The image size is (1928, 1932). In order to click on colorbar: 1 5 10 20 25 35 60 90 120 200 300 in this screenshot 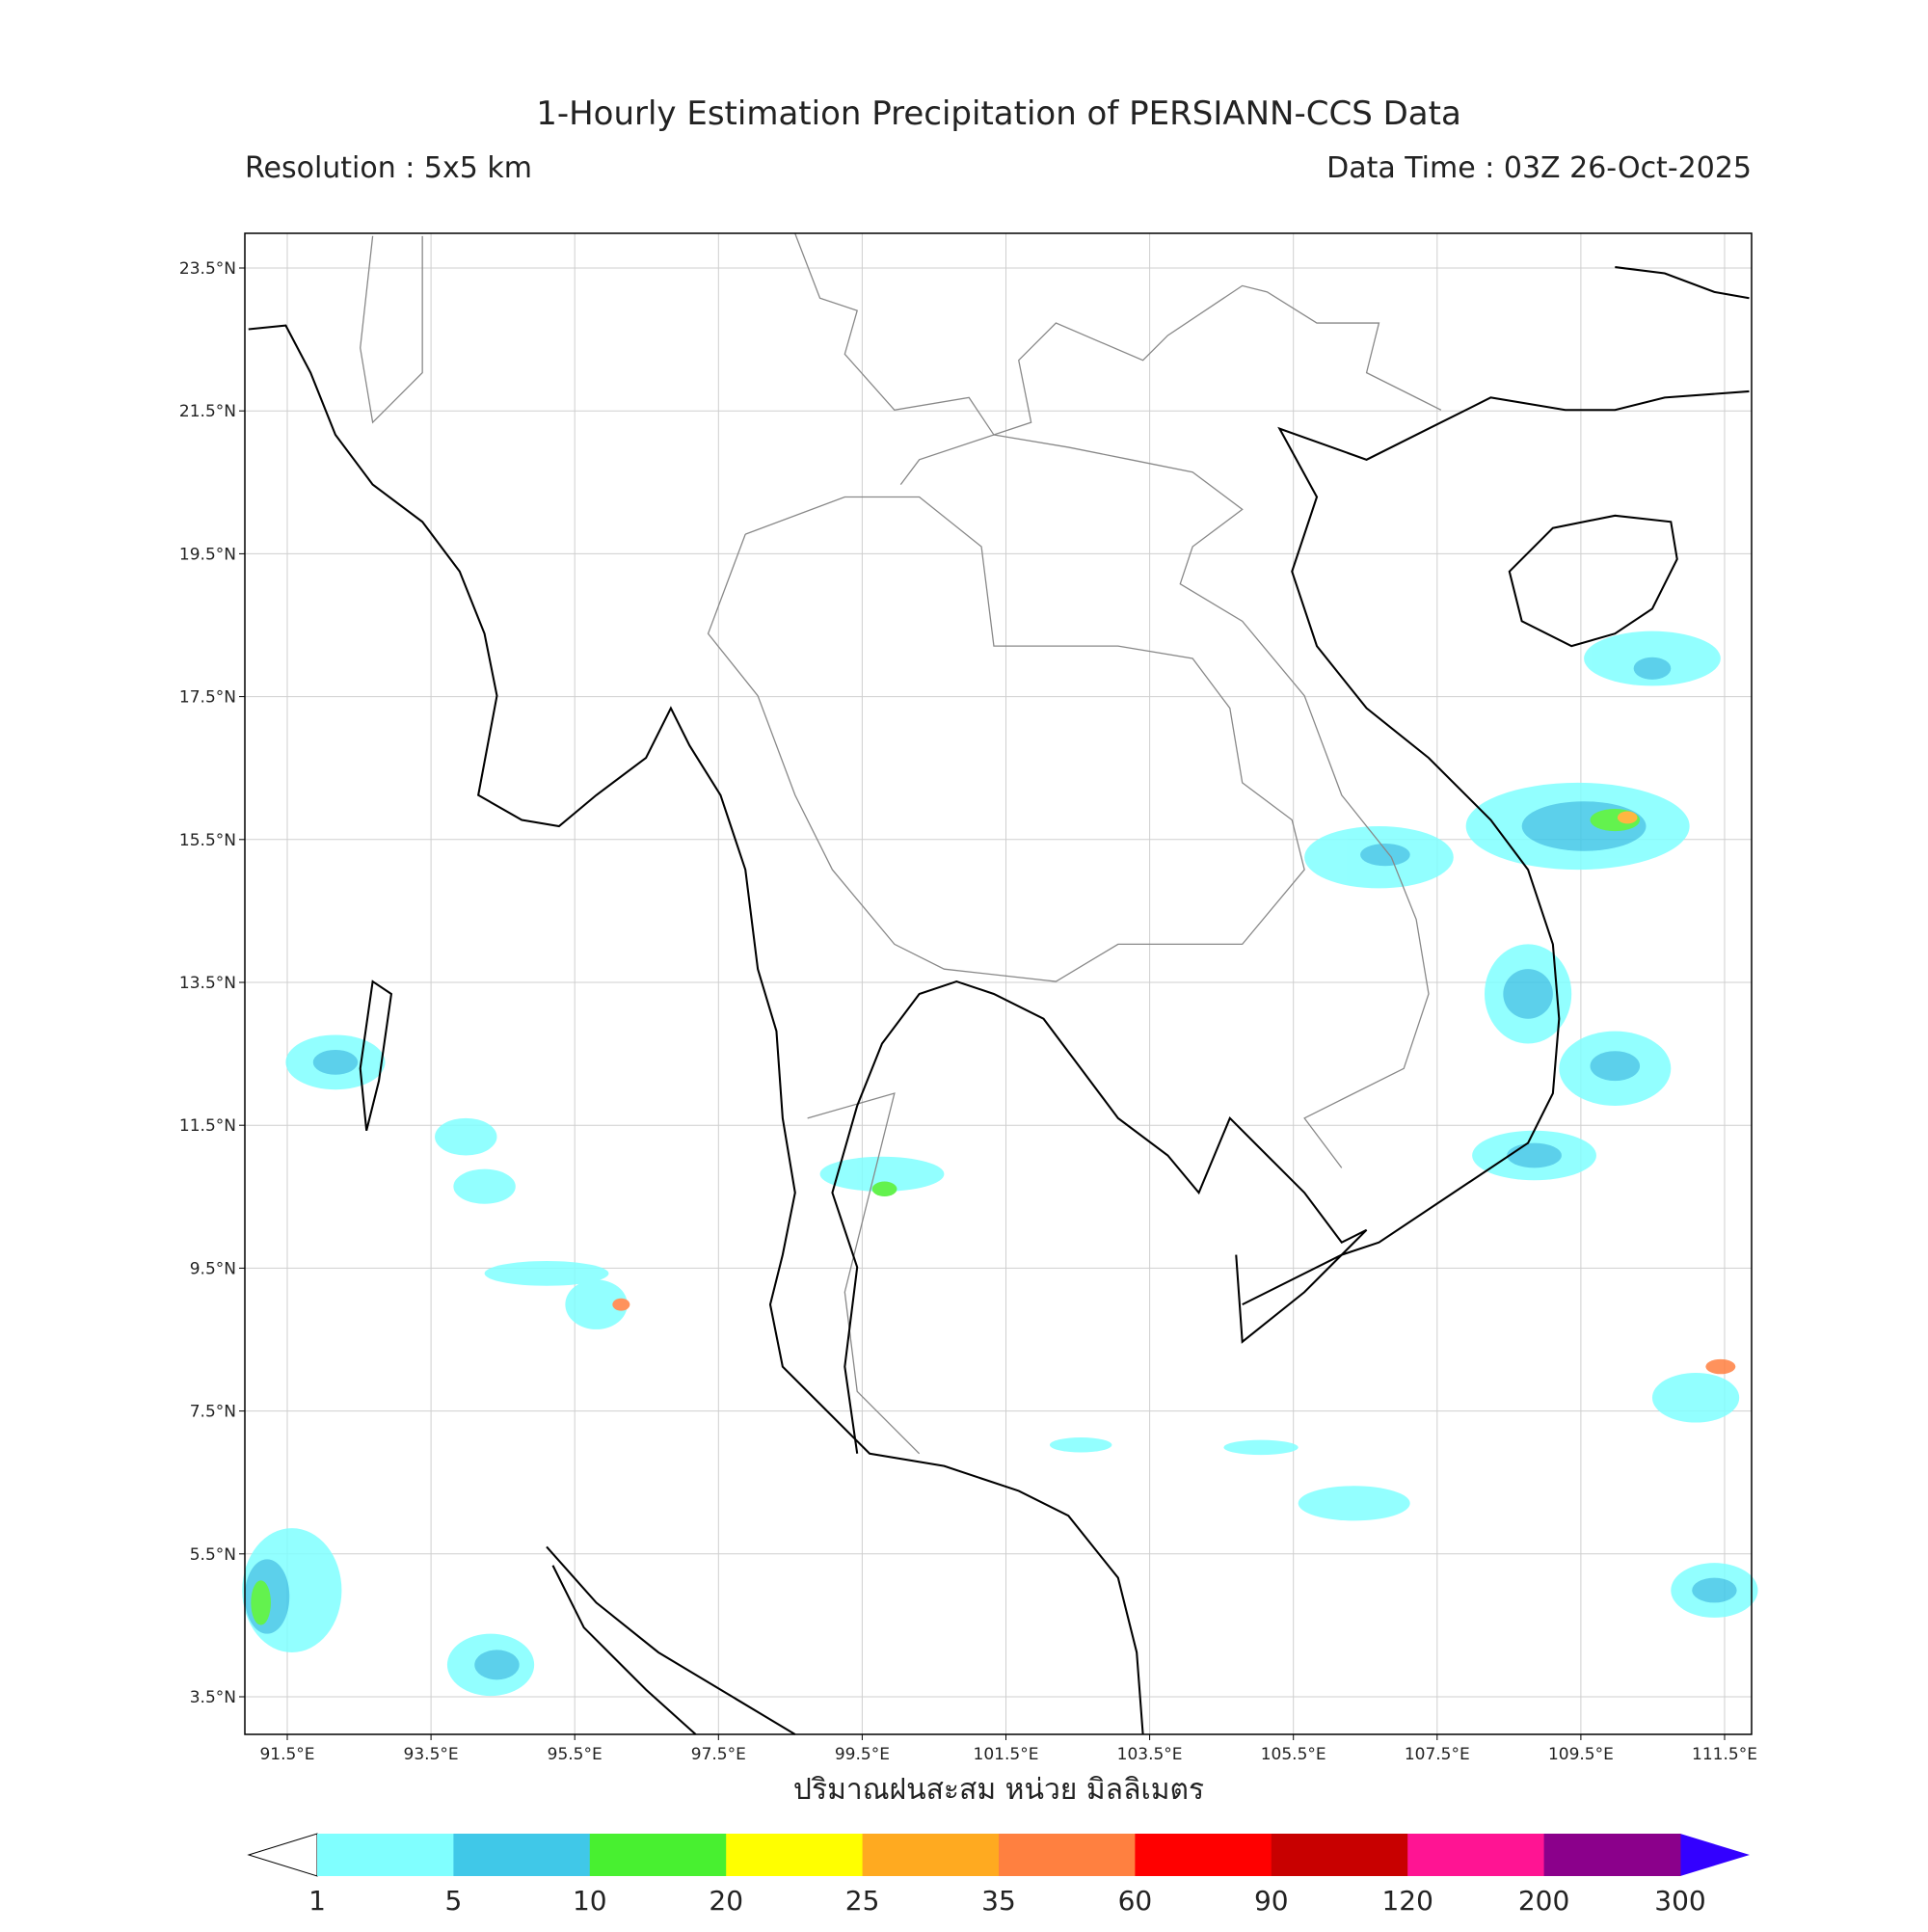, I will do `click(999, 1875)`.